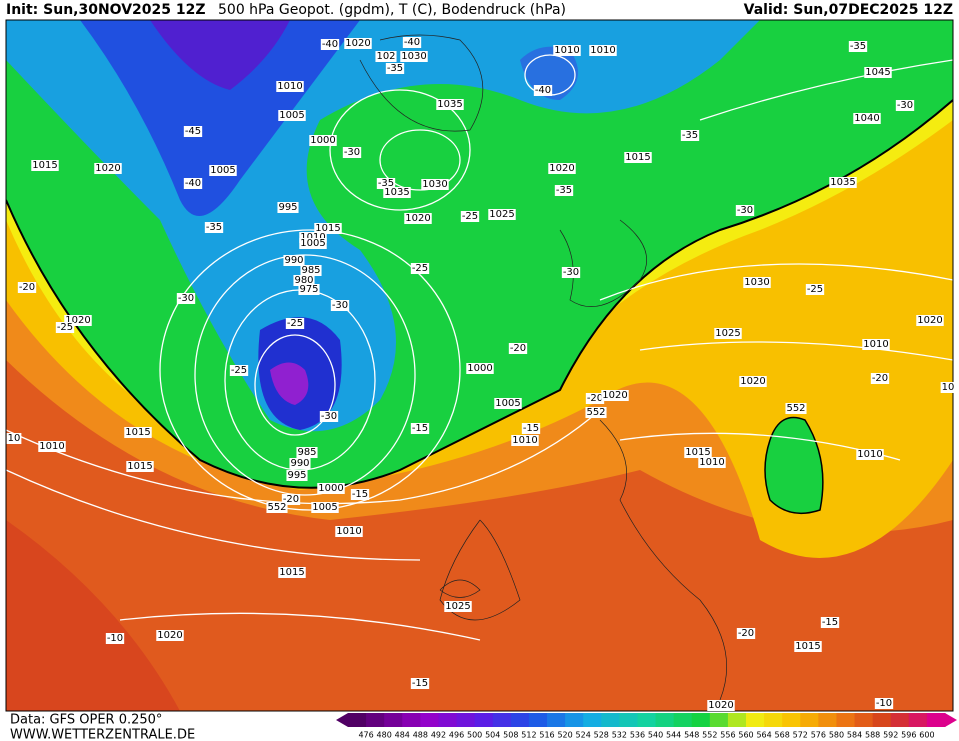  Describe the element at coordinates (854, 735) in the screenshot. I see `colorbar-tick-label: 584` at that location.